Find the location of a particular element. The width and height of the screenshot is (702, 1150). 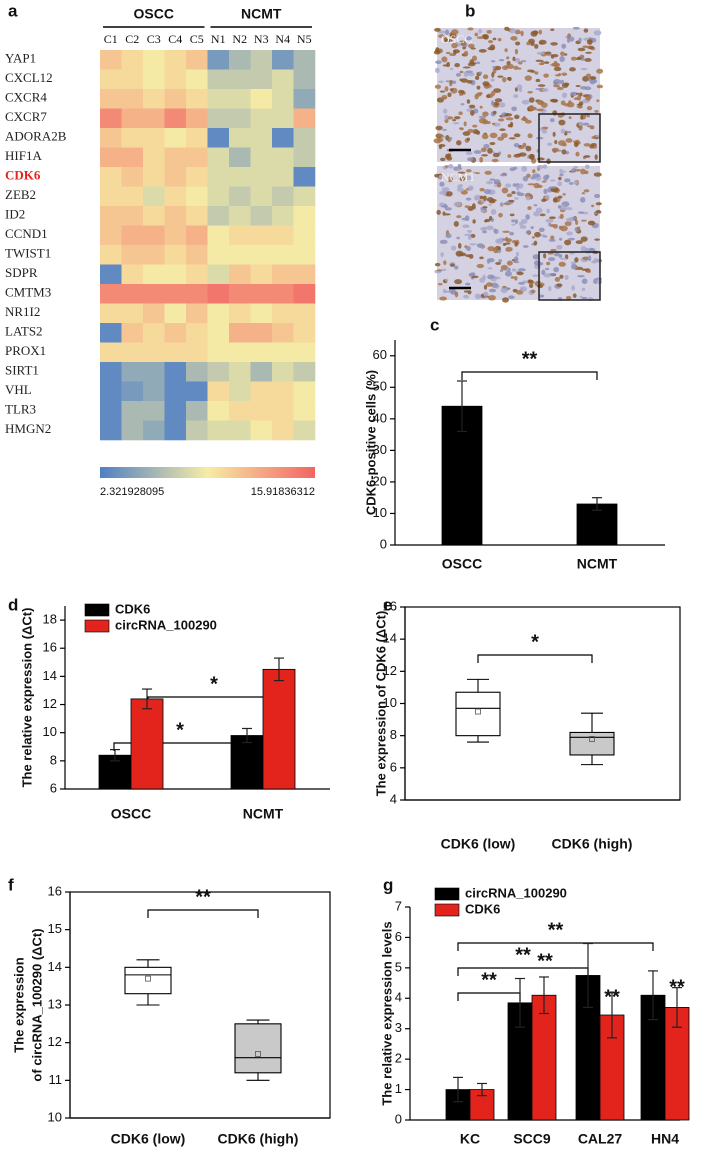

x-tick-label: NCMT is located at coordinates (597, 564).